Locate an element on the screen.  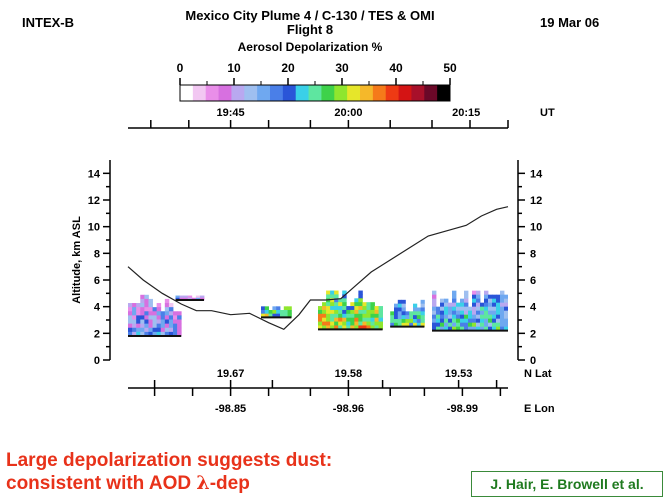
chart-title: Mexico City Plume 4 / C-130 / TES & OMI is located at coordinates (310, 15).